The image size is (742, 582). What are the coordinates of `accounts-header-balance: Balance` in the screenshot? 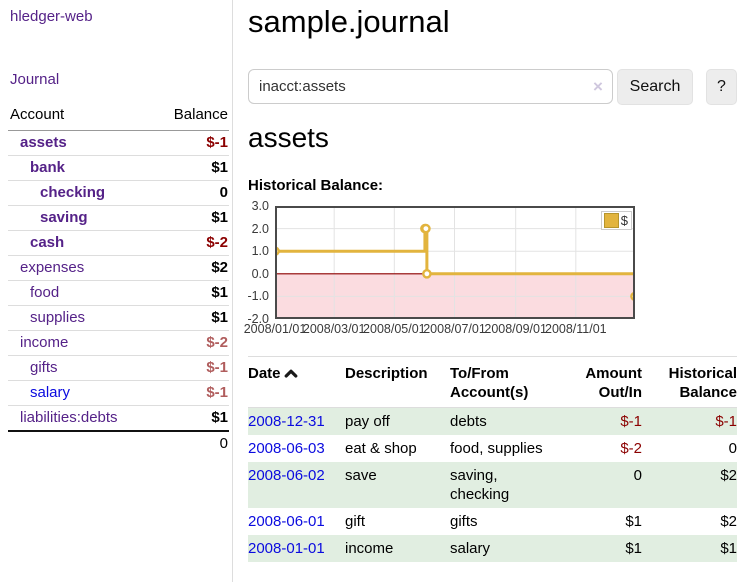 It's located at (191, 116).